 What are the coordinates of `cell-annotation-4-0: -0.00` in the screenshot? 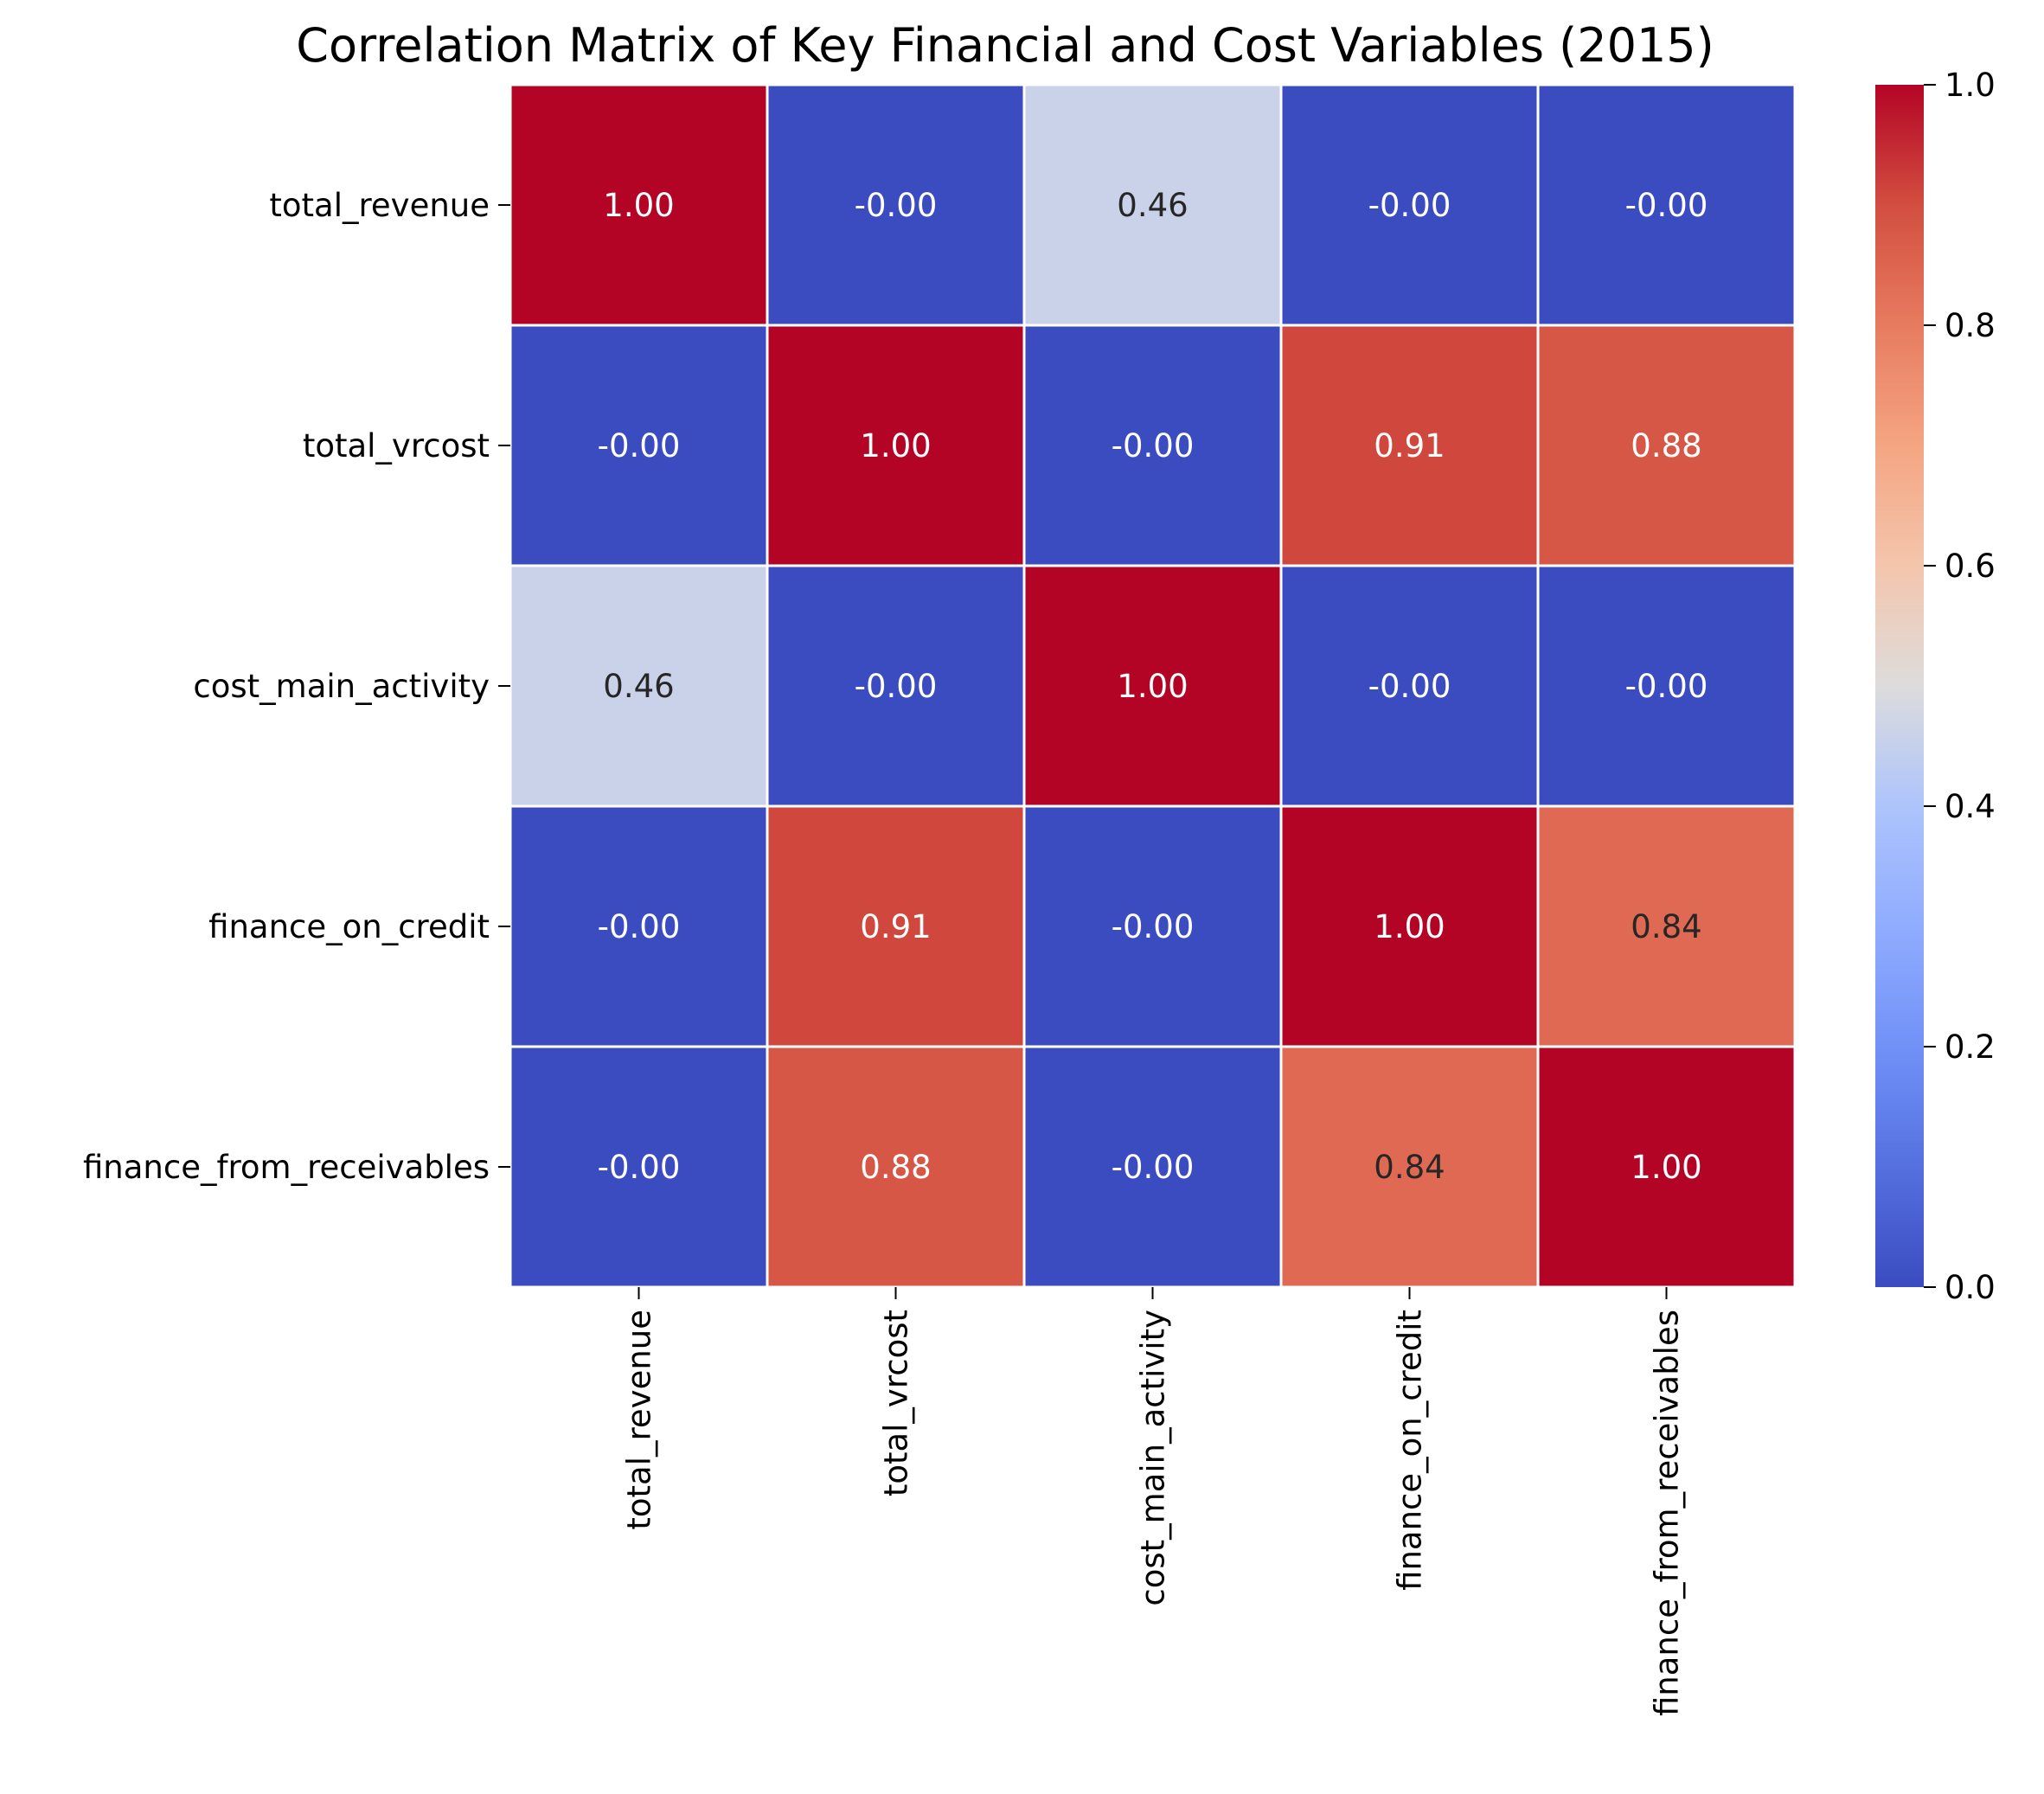 It's located at (639, 1168).